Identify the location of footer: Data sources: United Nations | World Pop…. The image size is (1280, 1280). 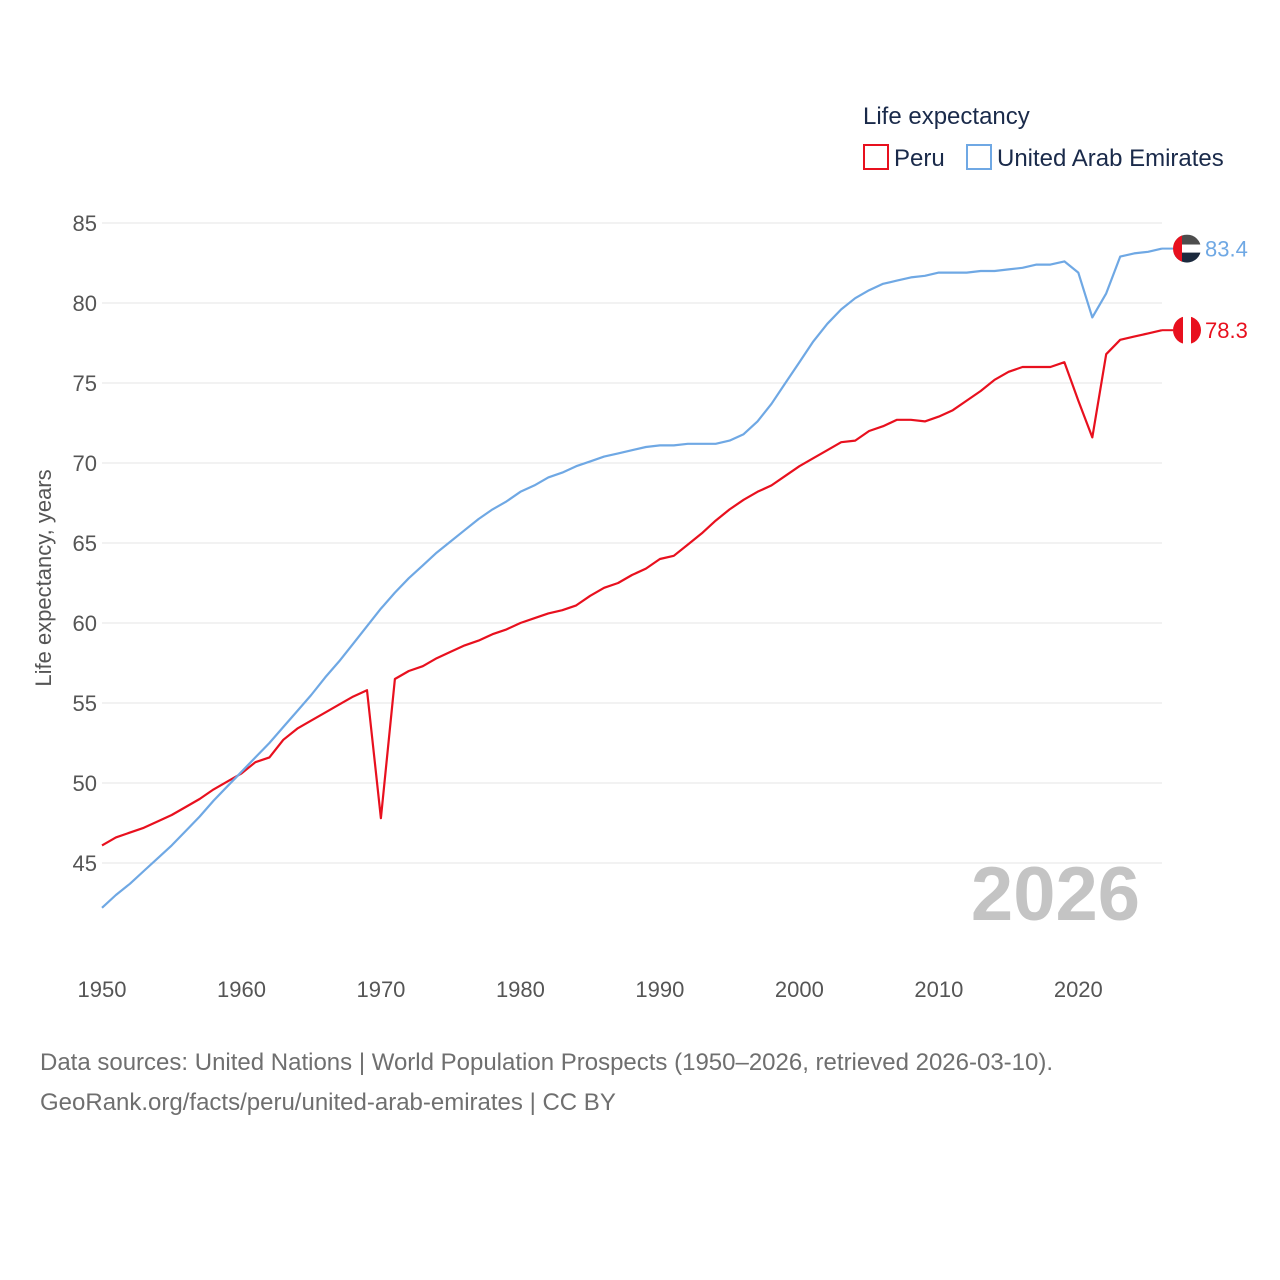
(546, 1083).